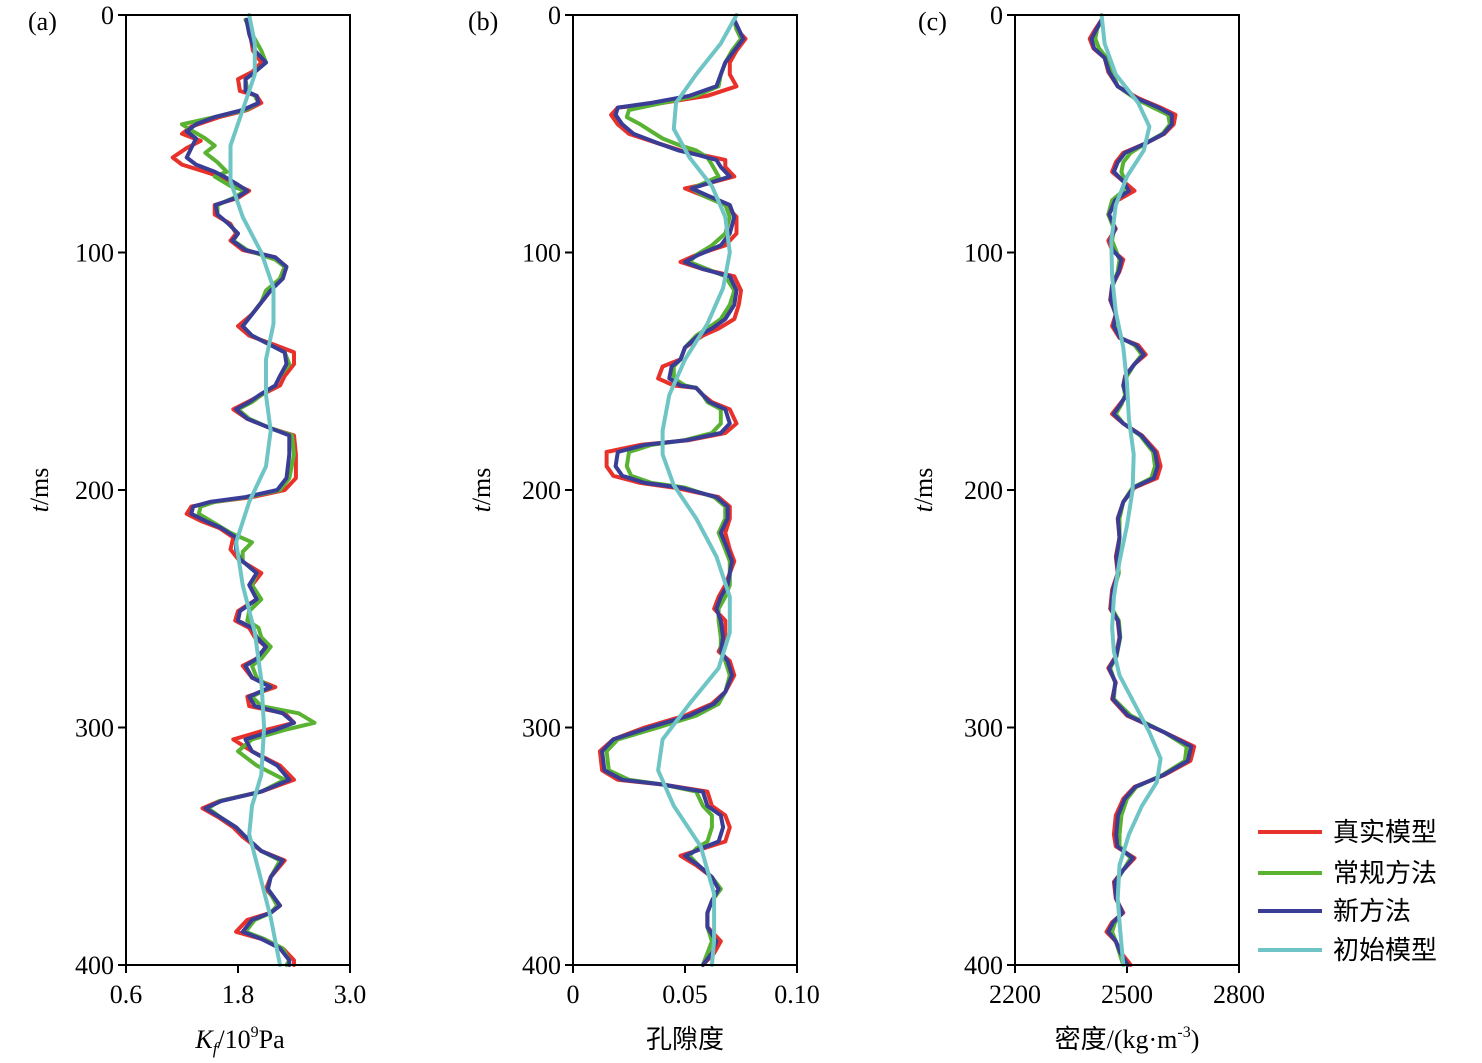 This screenshot has height=1063, width=1482. What do you see at coordinates (797, 994) in the screenshot?
I see `panel-b-xtick-label-2: 0.10` at bounding box center [797, 994].